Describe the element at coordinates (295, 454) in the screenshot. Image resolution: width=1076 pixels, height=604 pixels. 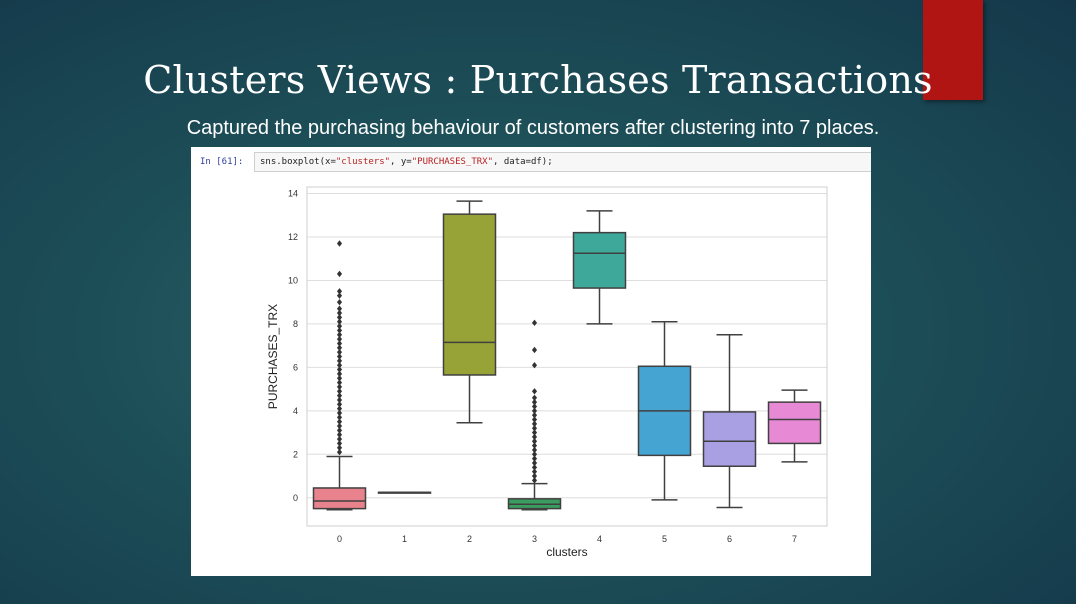
I see `y-tick-label: 2` at that location.